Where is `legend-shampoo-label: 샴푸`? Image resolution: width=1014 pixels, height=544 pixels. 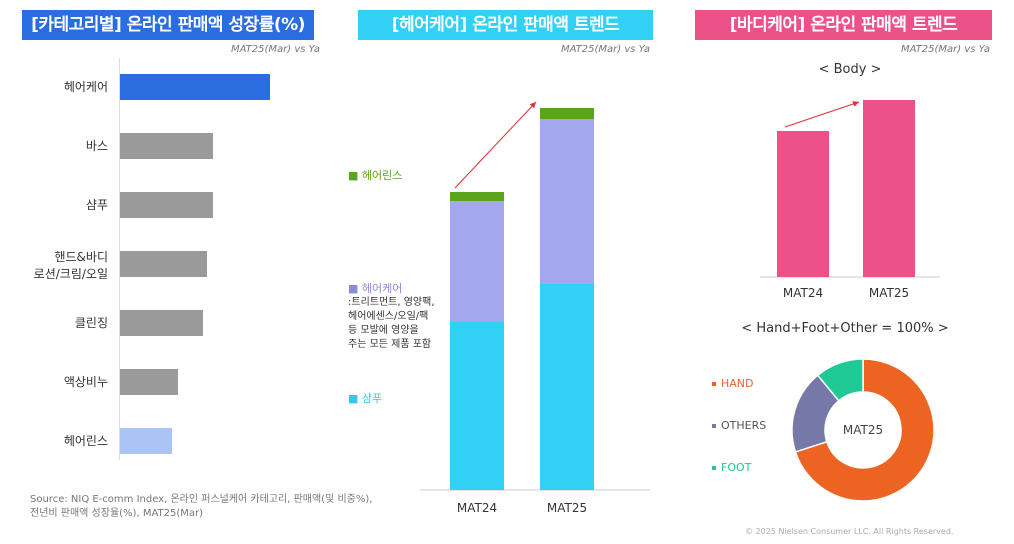 legend-shampoo-label: 샴푸 is located at coordinates (372, 398).